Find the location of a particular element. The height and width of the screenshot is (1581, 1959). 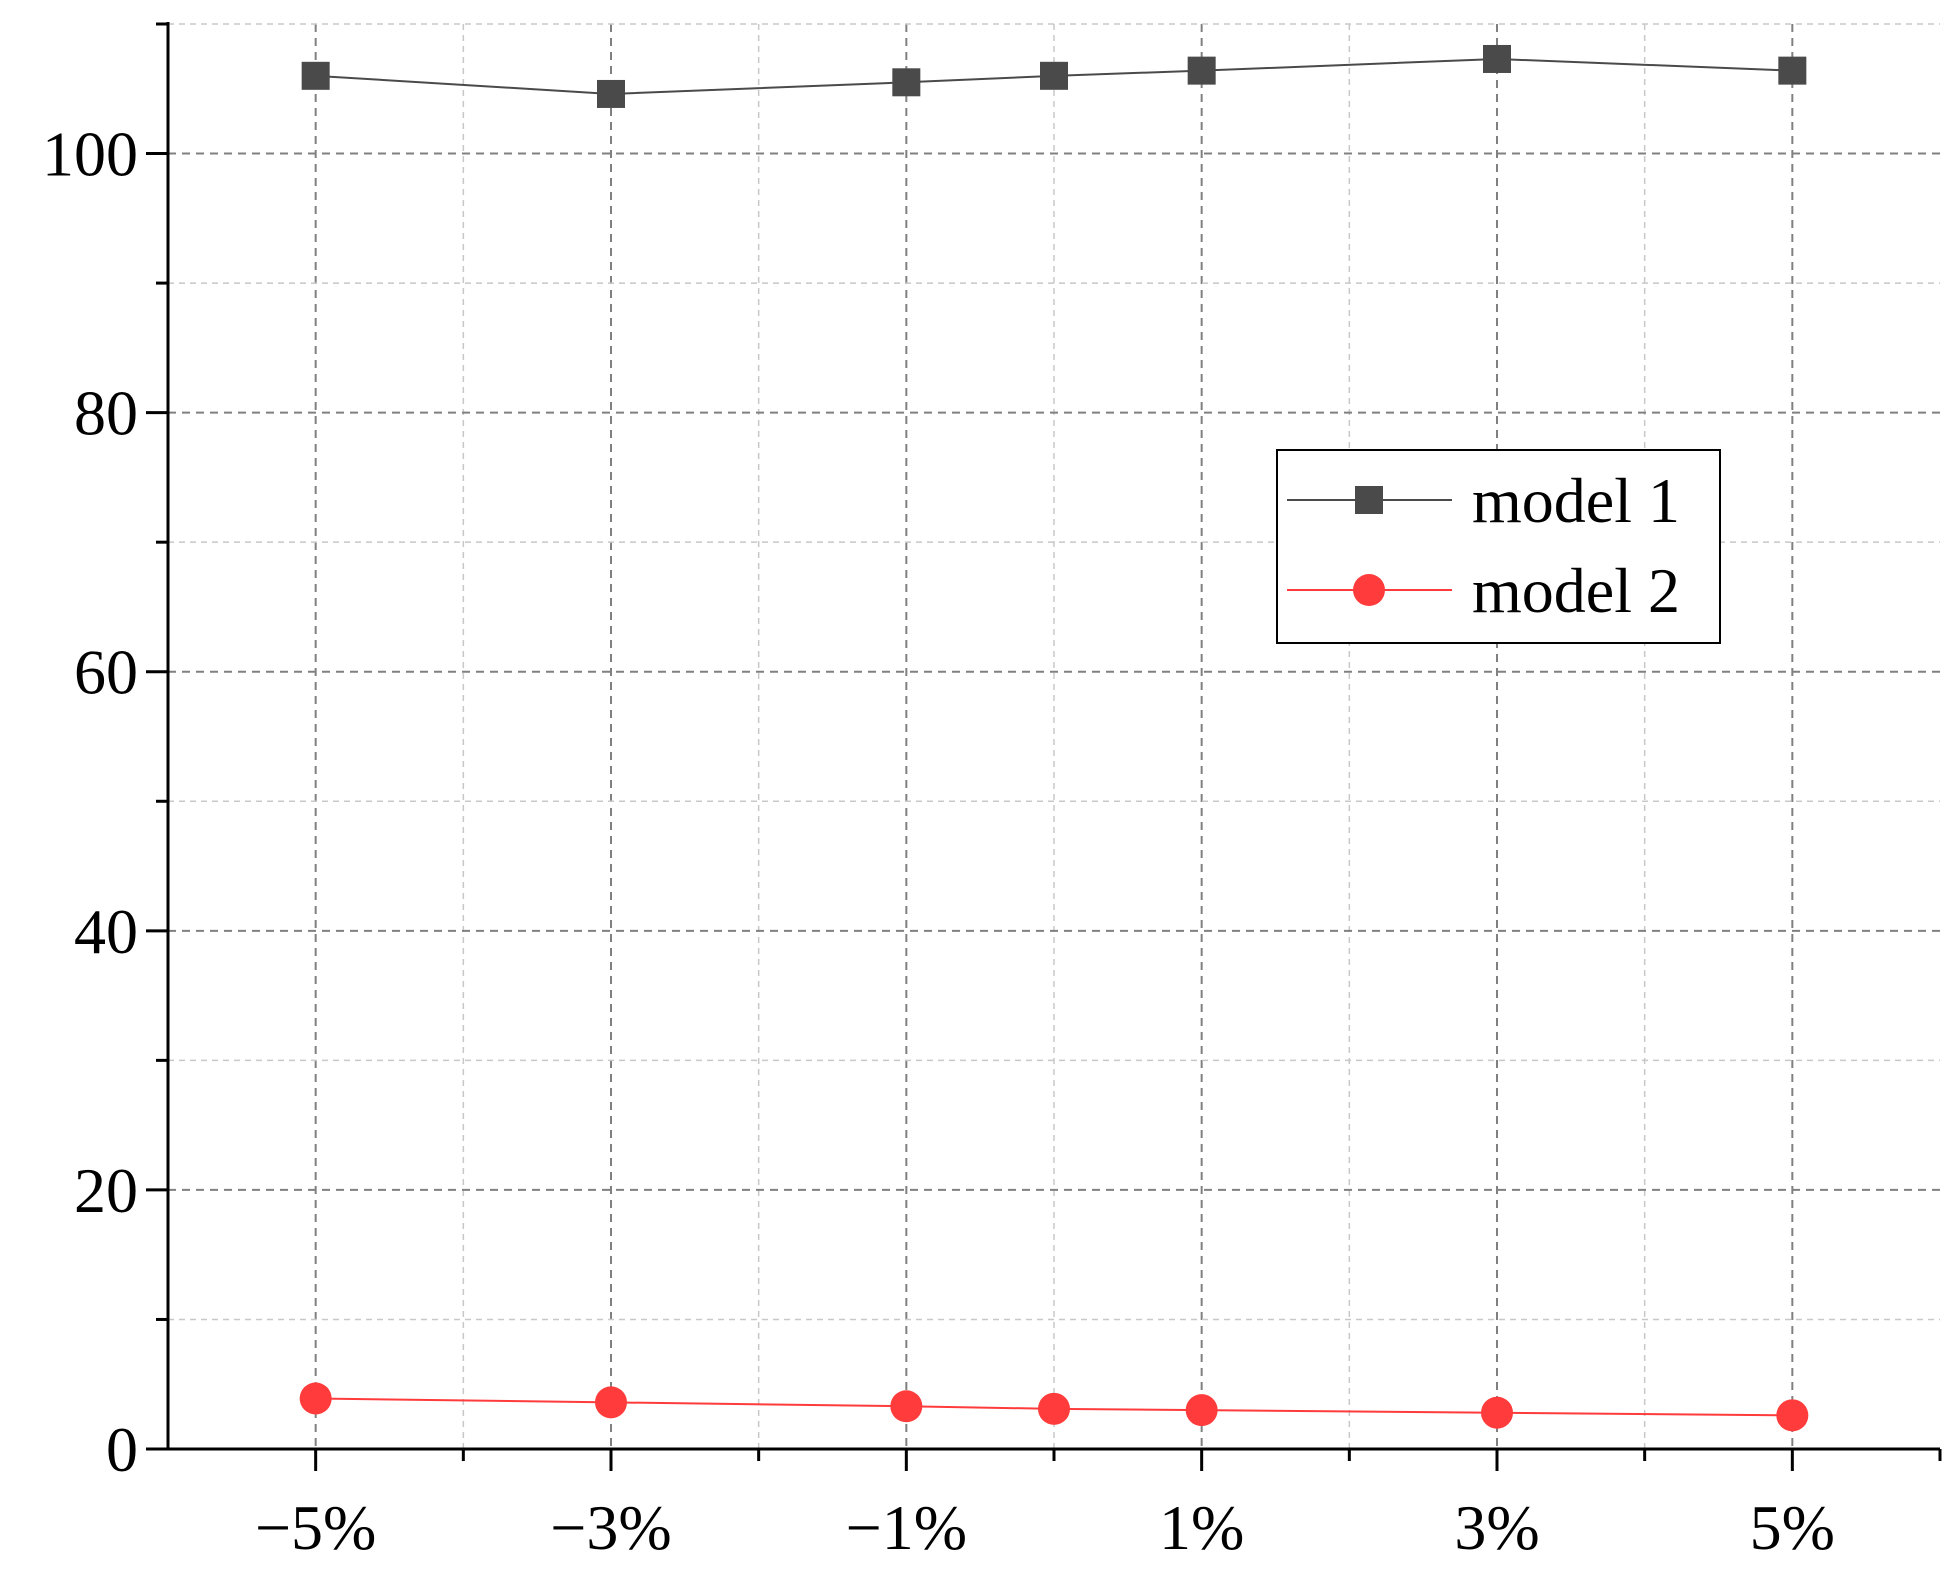

y-tick-label: 0 is located at coordinates (122, 1449).